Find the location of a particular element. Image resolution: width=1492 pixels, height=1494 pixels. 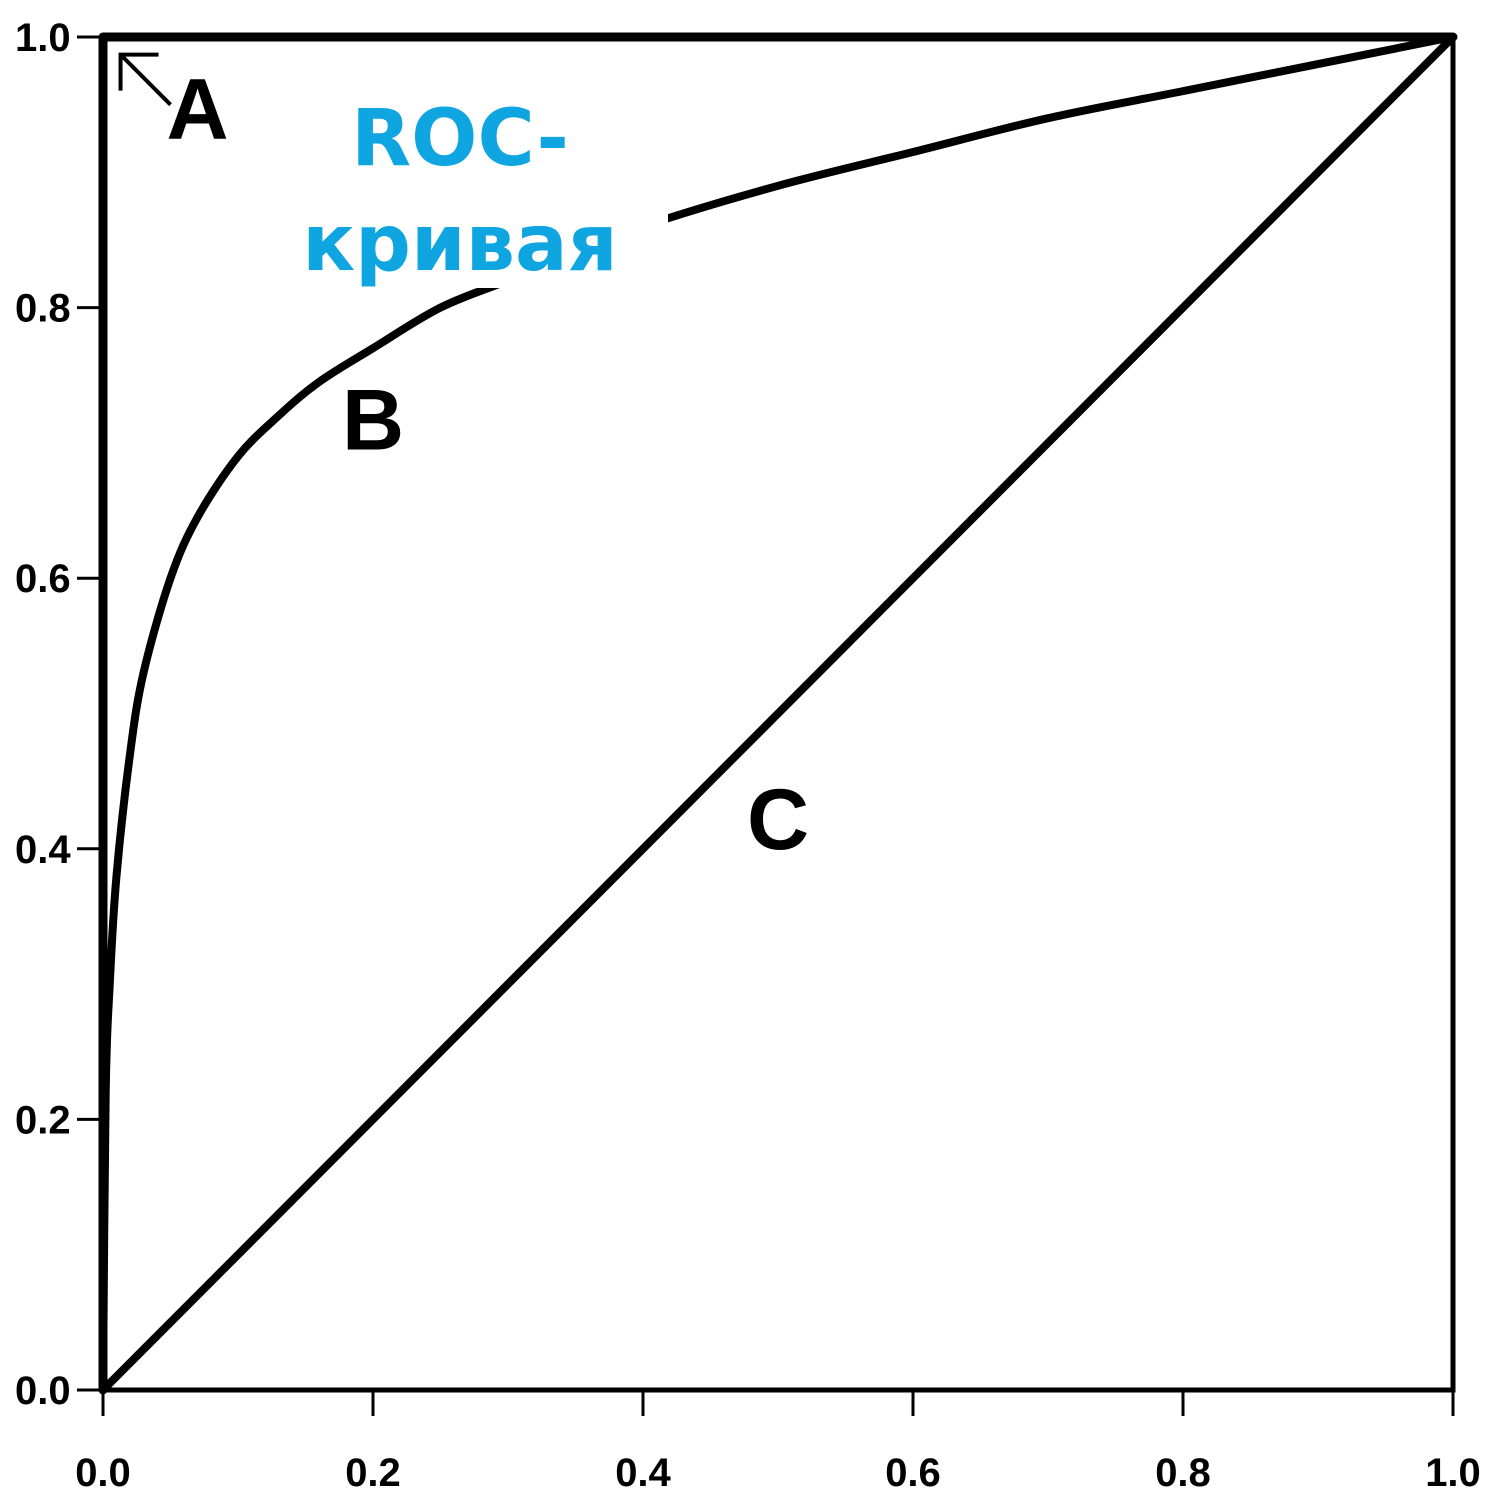

x-tick-label: 0.6 is located at coordinates (913, 1472).